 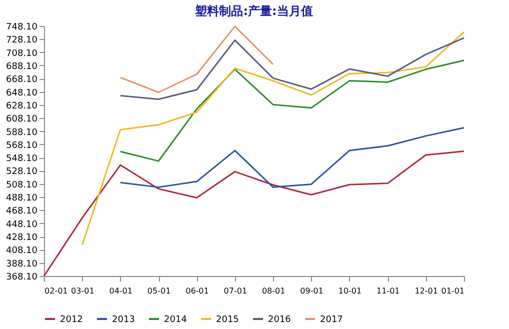 I want to click on y-tick-label: 448.10, so click(x=22, y=225).